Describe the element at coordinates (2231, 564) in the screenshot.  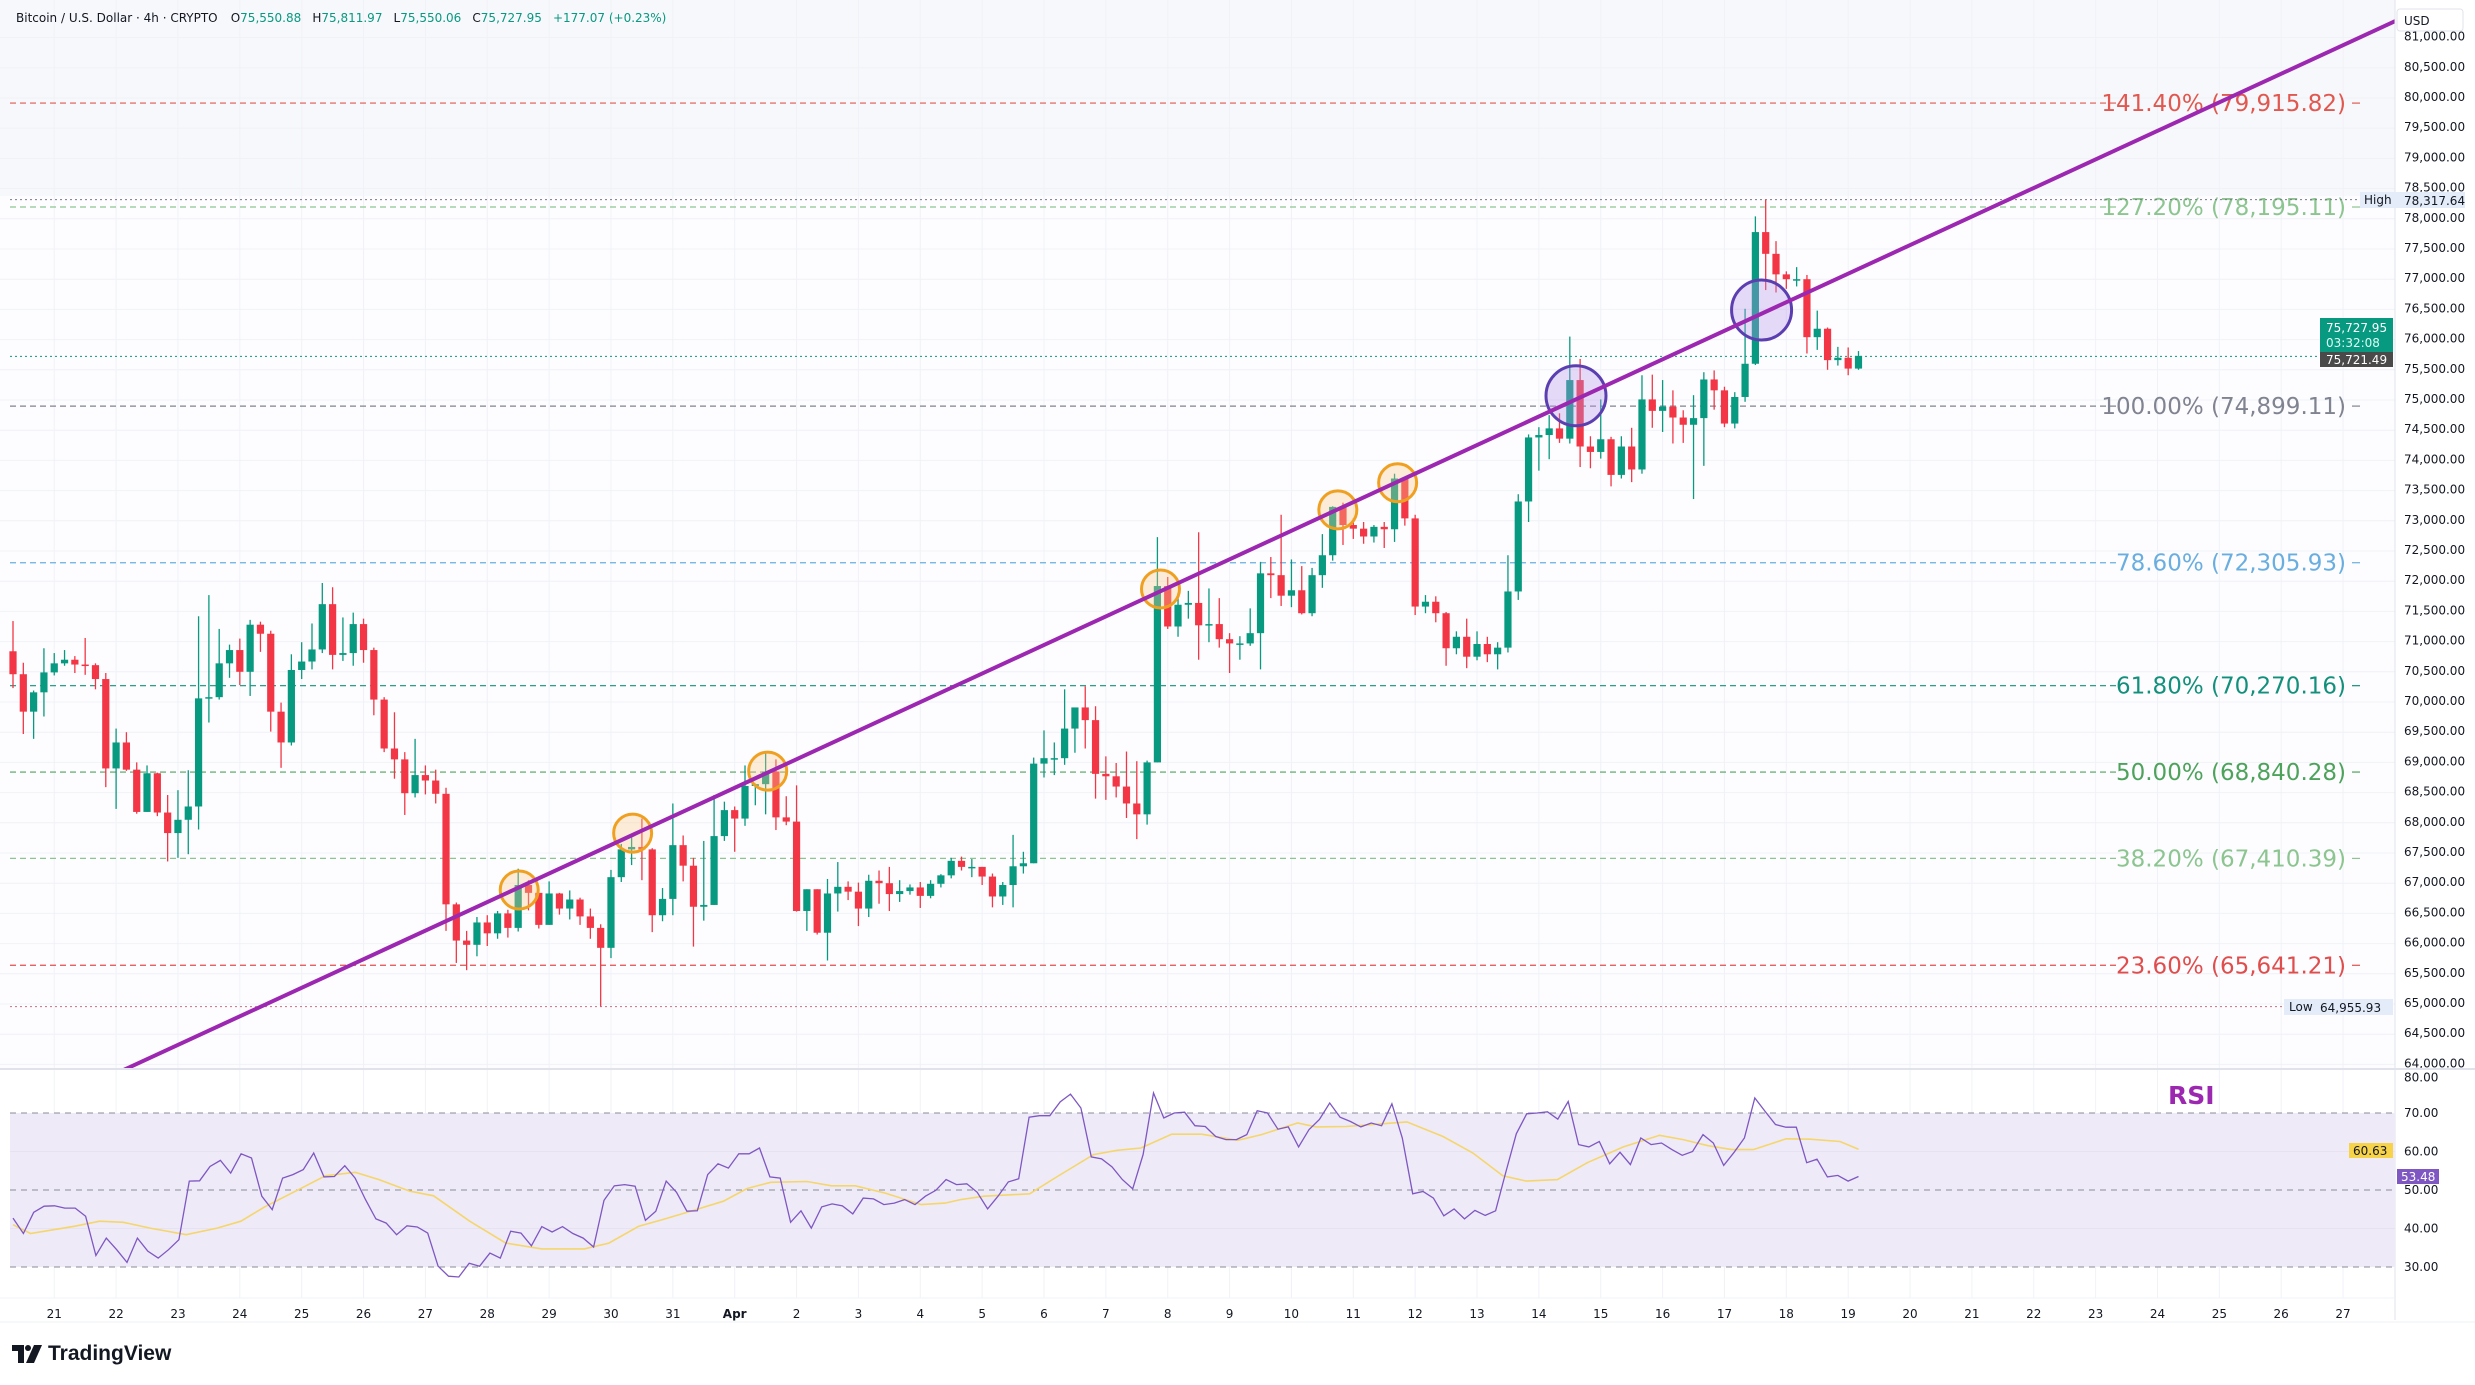
I see `fib-label: 78.60% (72,305.93)` at that location.